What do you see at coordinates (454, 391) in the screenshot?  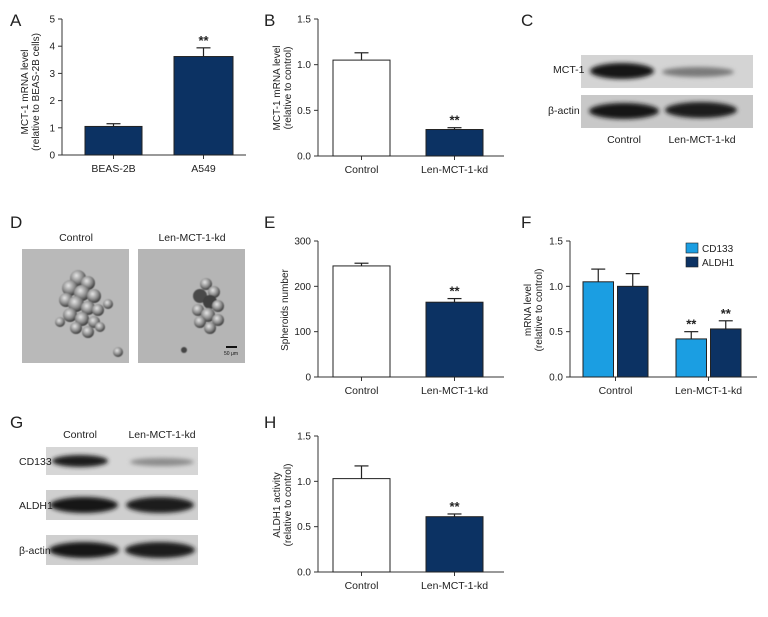 I see `panel-e-category-label-1: Len-MCT-1-kd` at bounding box center [454, 391].